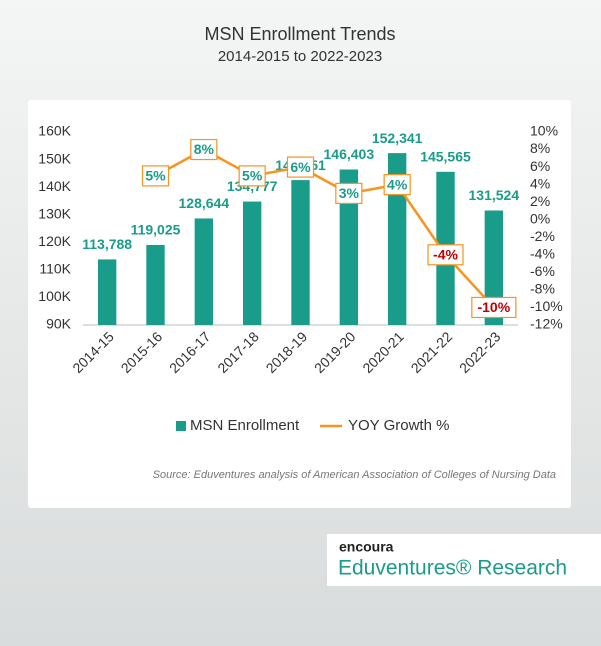  What do you see at coordinates (398, 425) in the screenshot?
I see `legend-label: YOY Growth %` at bounding box center [398, 425].